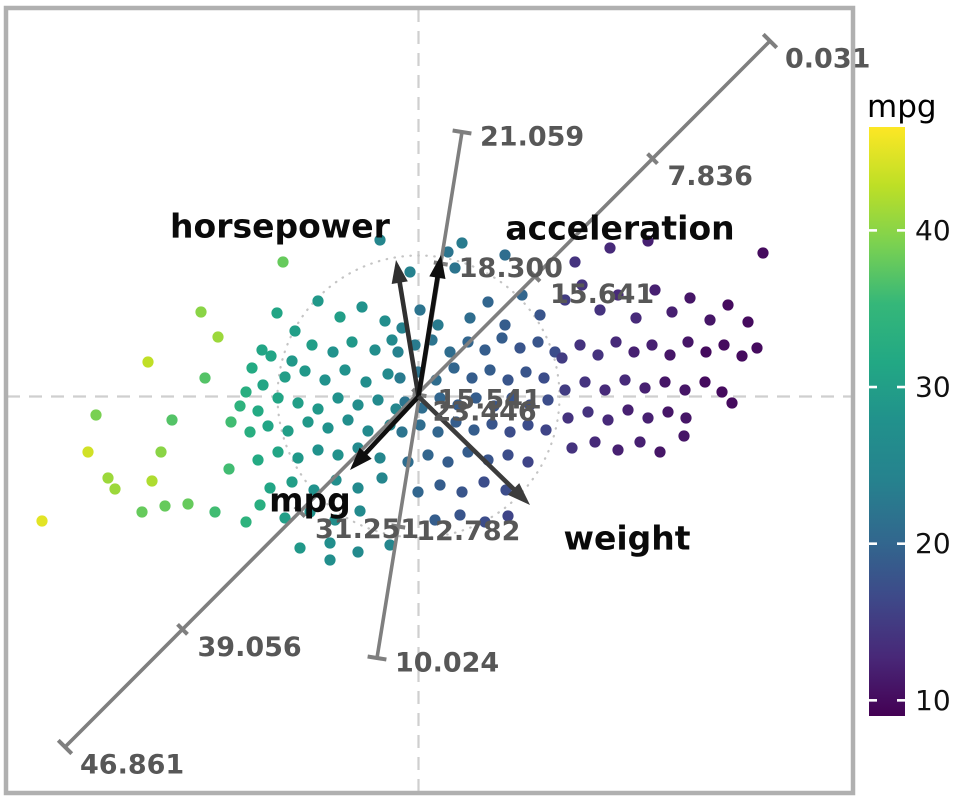 This screenshot has width=954, height=802. What do you see at coordinates (361, 458) in the screenshot?
I see `arrow-mpg-head` at bounding box center [361, 458].